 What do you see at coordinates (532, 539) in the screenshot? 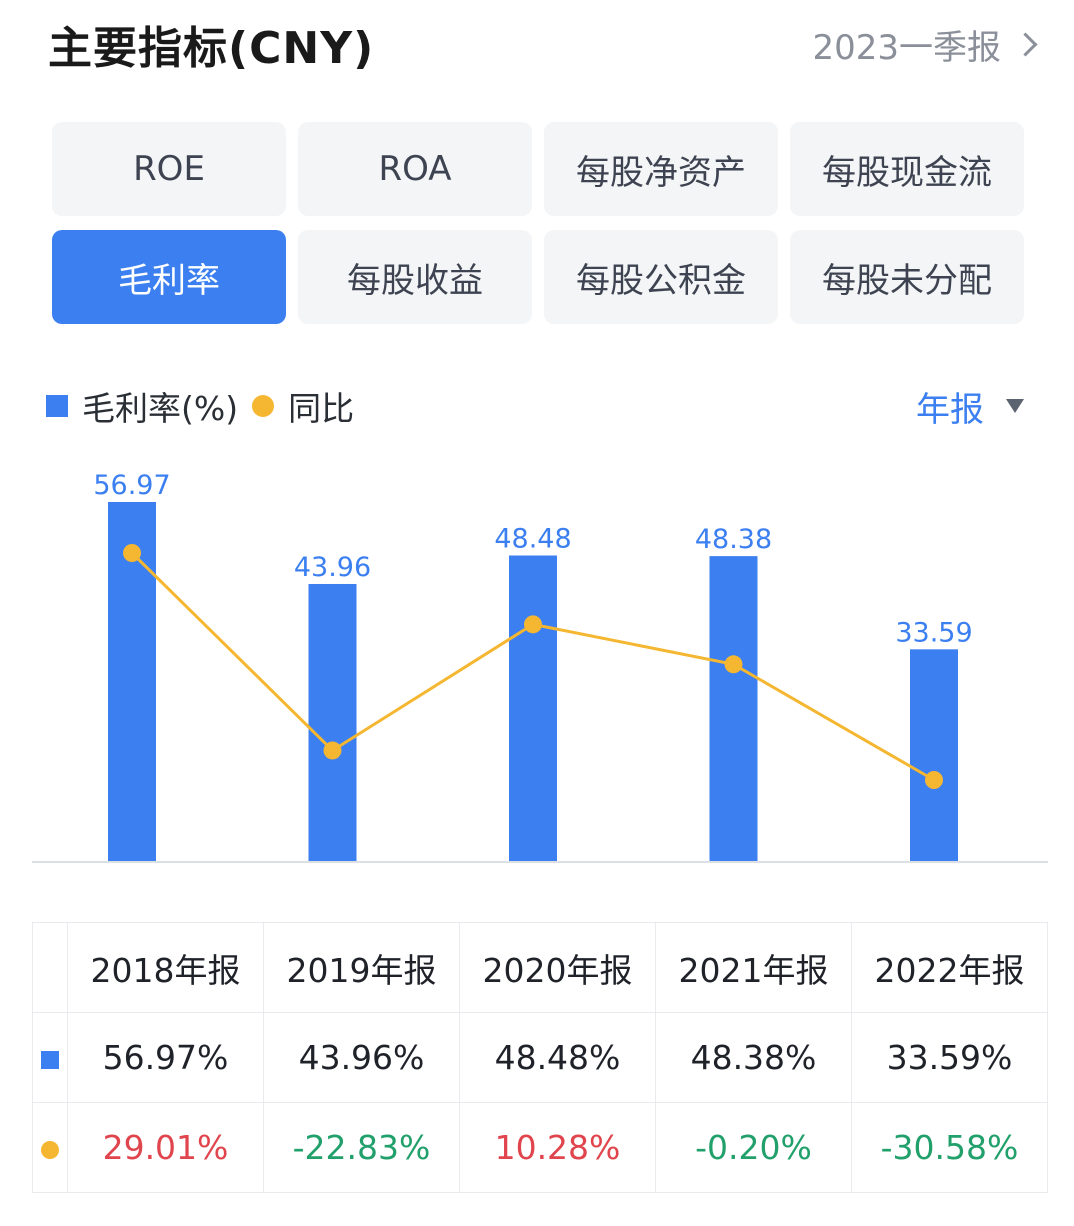
I see `bar-value-label: 48.48` at bounding box center [532, 539].